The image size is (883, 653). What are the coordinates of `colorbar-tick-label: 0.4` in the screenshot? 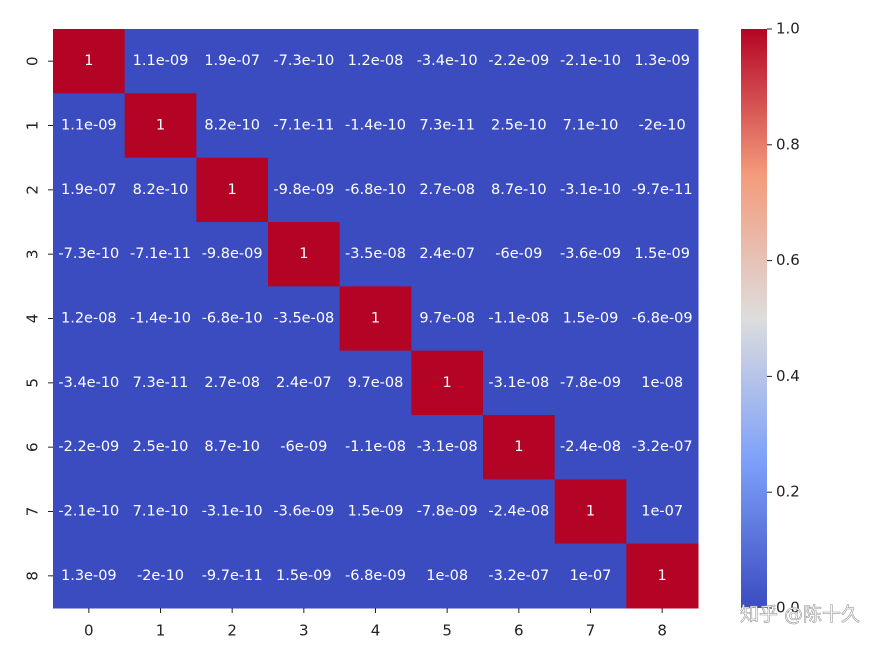 It's located at (788, 376).